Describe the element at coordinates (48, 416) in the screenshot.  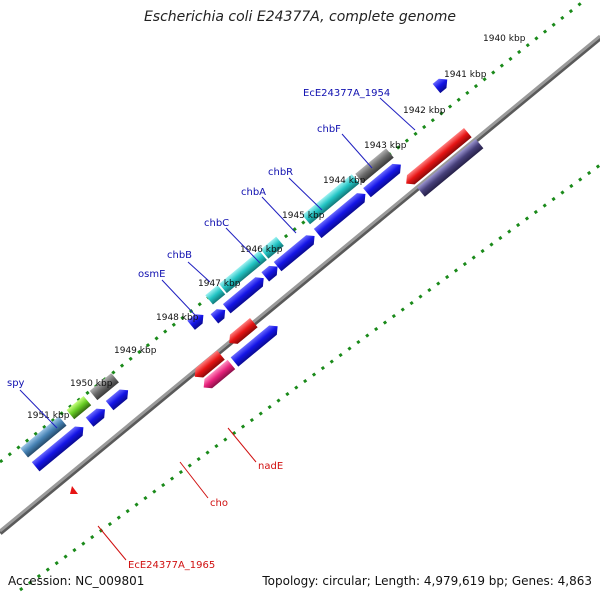
I see `tick-label: 1951 kbp` at that location.